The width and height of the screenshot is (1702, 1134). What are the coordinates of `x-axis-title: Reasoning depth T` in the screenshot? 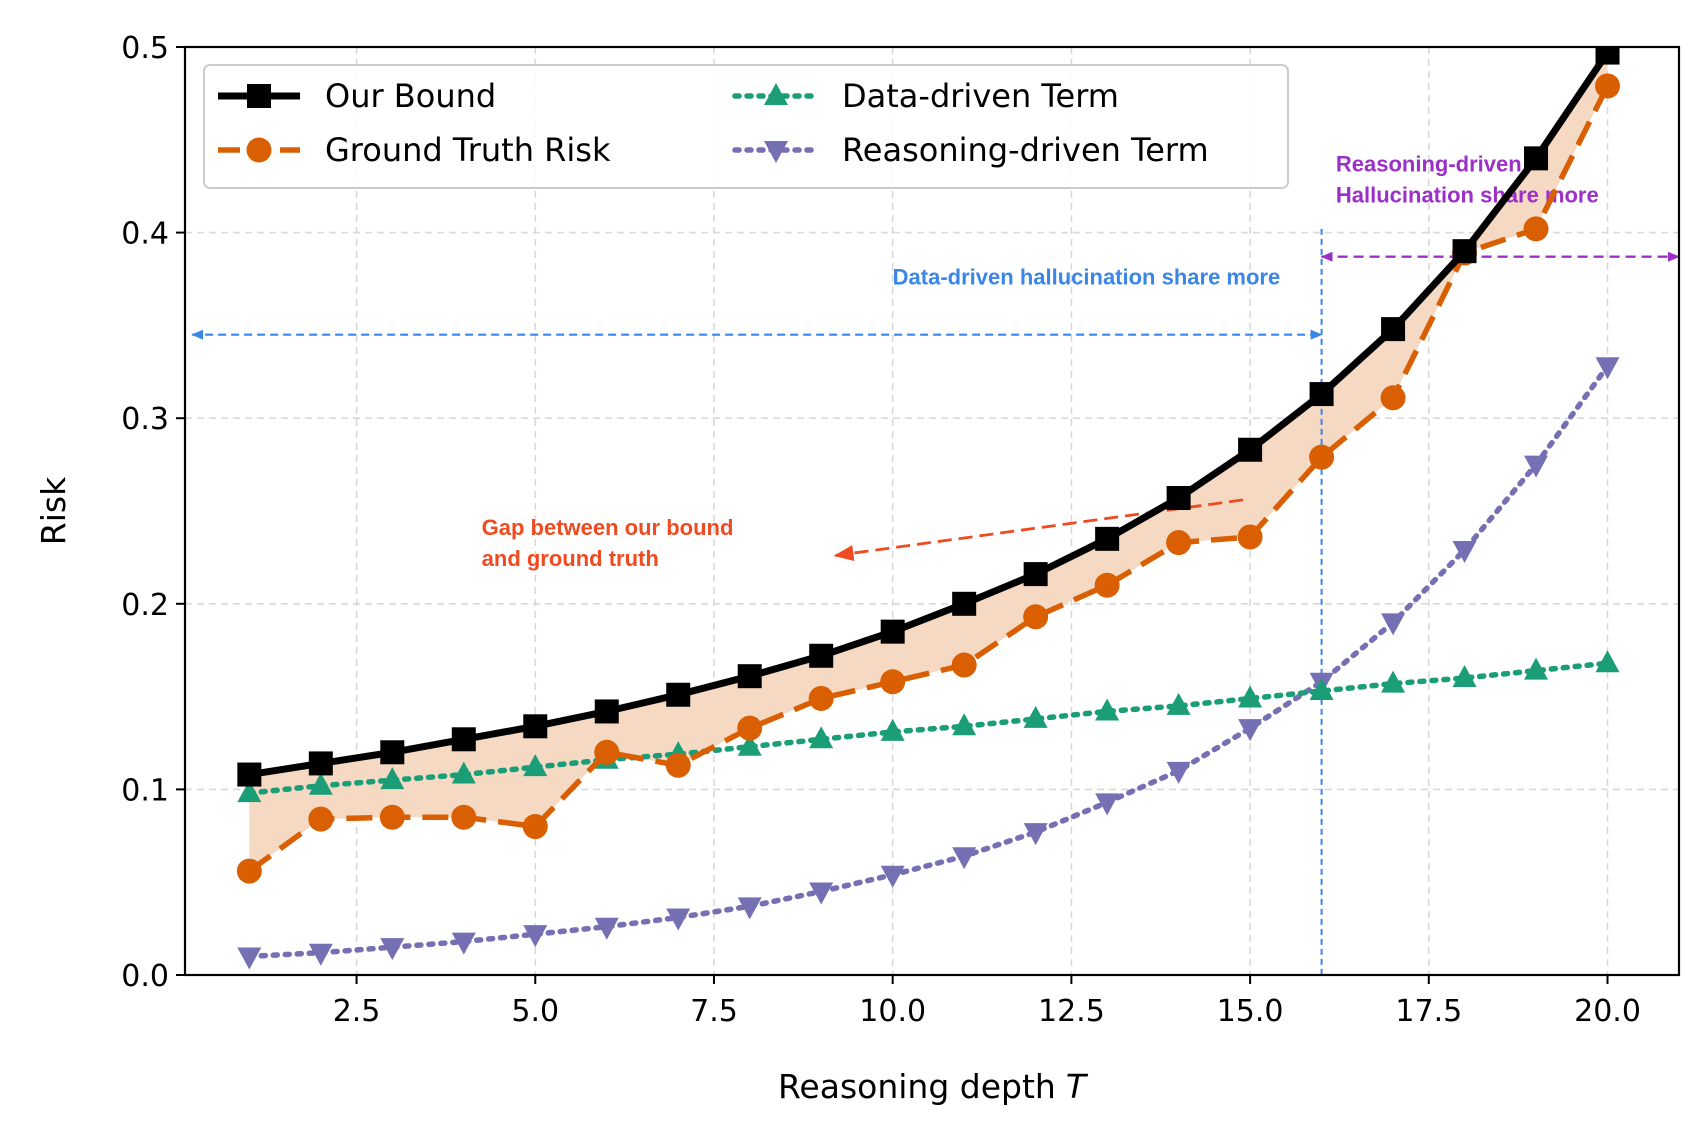 It's located at (933, 1086).